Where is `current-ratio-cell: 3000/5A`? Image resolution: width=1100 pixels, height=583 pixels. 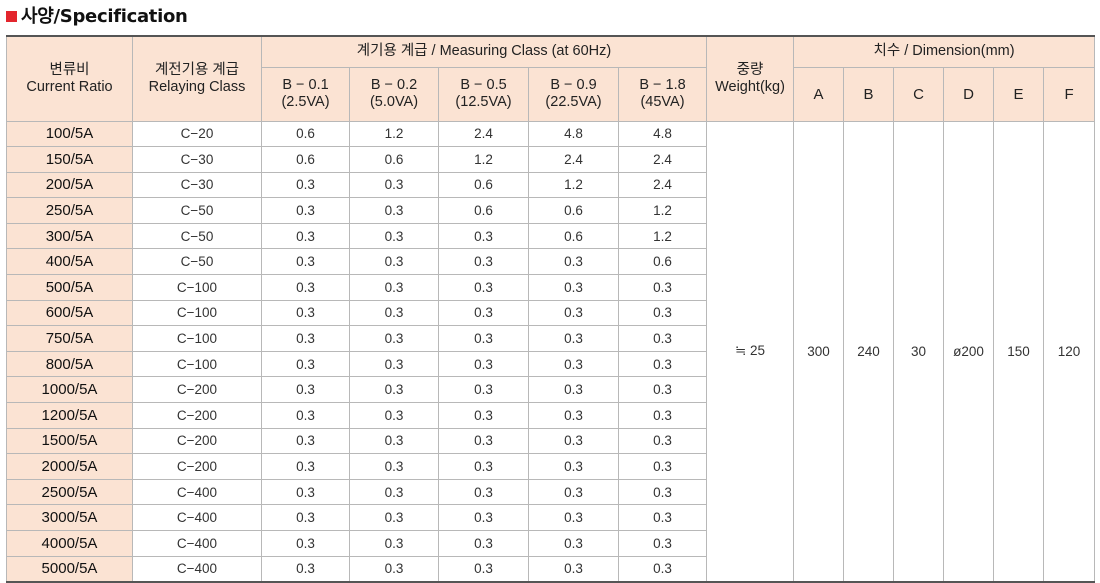 current-ratio-cell: 3000/5A is located at coordinates (69, 517).